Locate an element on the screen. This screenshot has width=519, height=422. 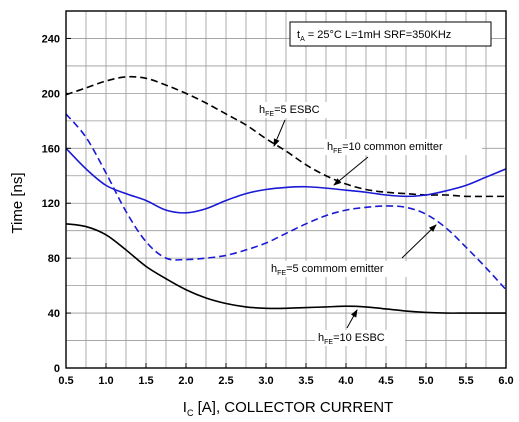
x-tick-label: 3.0 is located at coordinates (265, 381).